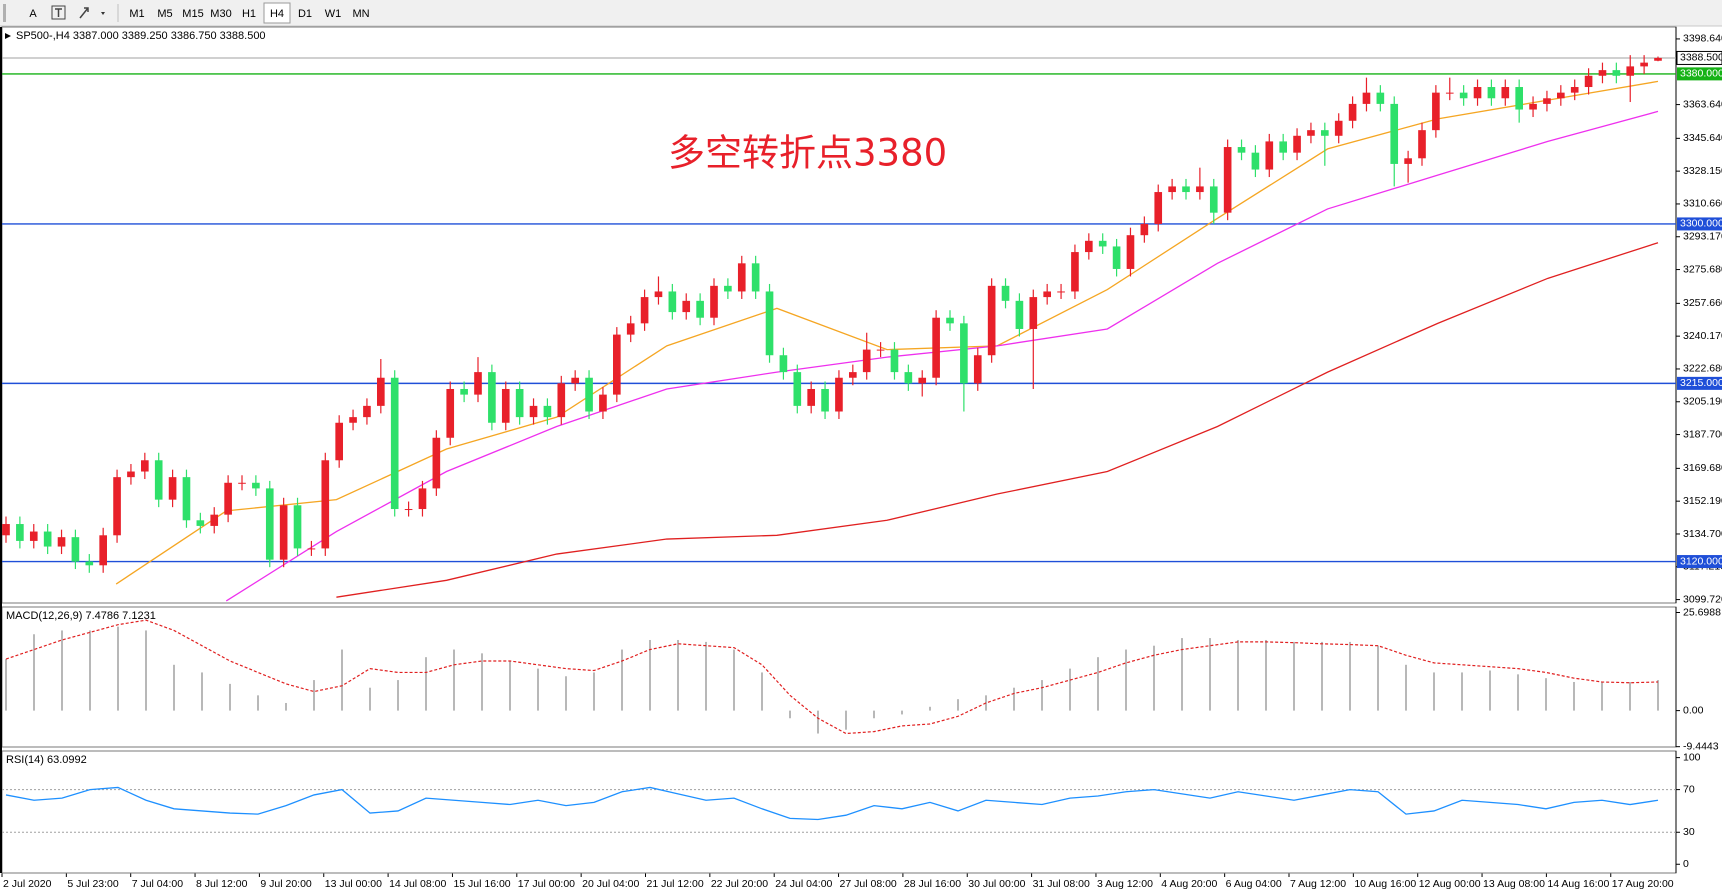  Describe the element at coordinates (84, 13) in the screenshot. I see `tool-icon` at that location.